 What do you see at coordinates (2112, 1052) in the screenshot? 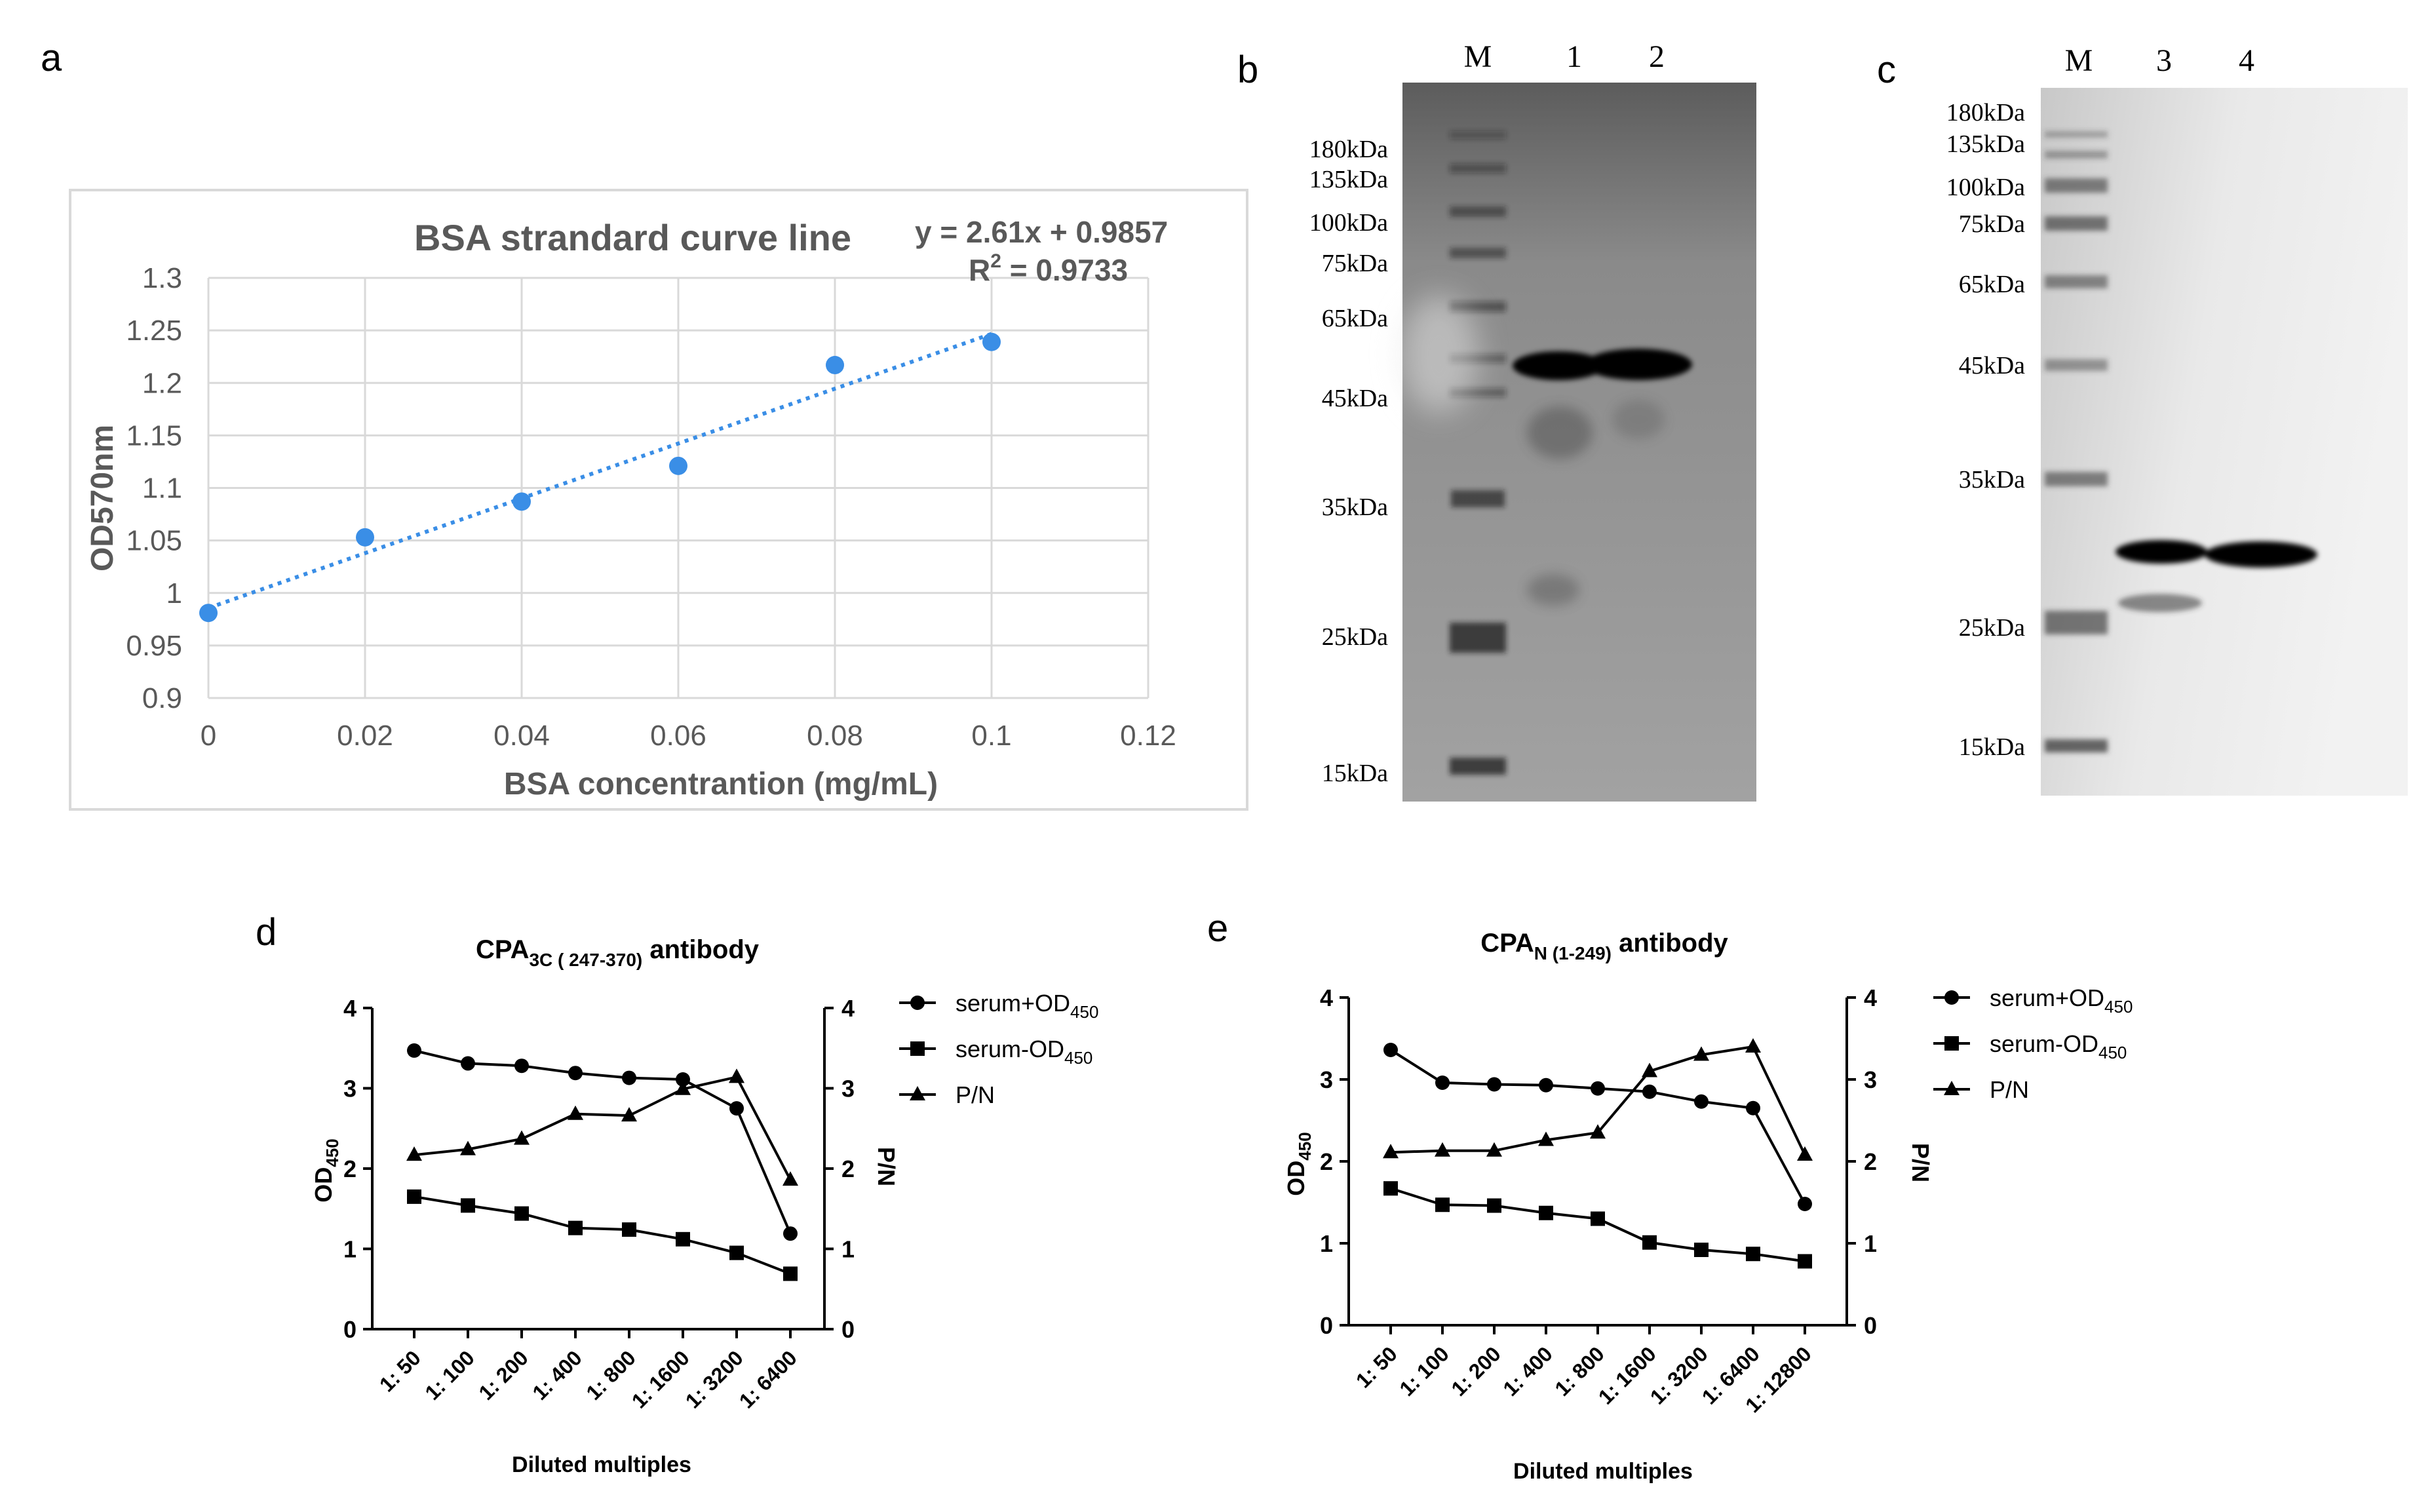
I see `e-legend-label-sub: 450` at bounding box center [2112, 1052].